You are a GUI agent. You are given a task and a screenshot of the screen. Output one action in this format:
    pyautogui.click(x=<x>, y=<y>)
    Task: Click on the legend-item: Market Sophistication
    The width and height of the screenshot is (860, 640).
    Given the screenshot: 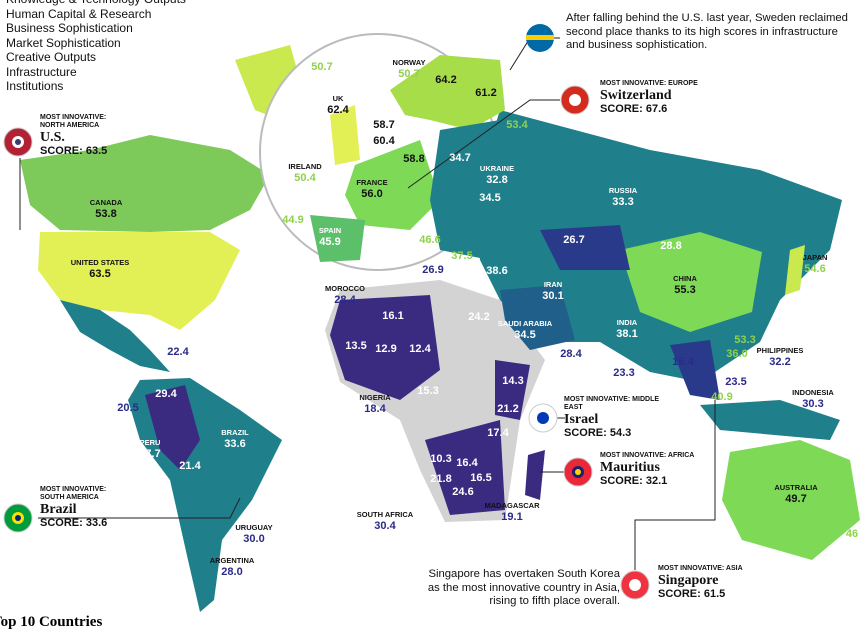 What is the action you would take?
    pyautogui.click(x=63, y=42)
    